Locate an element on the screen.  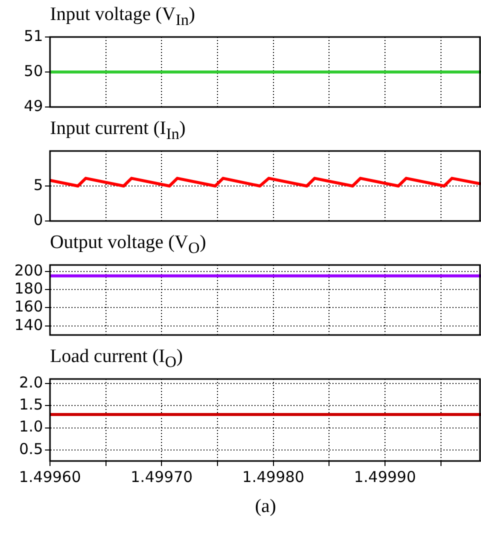
y-tick-label: 2.0 is located at coordinates (31, 382).